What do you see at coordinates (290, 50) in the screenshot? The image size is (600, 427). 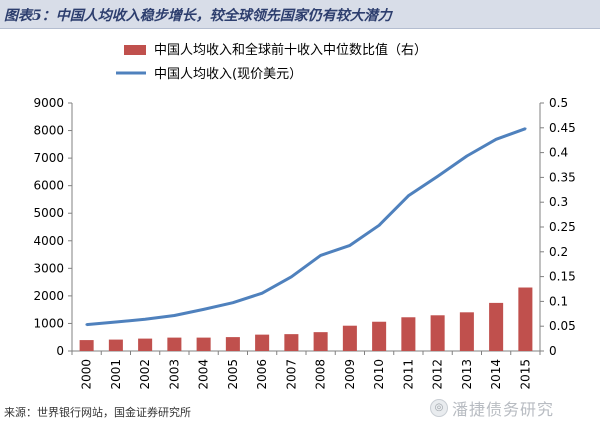 I see `legend-label-ratio: 中国人均收入和全球前十收入中位数比值（右）` at bounding box center [290, 50].